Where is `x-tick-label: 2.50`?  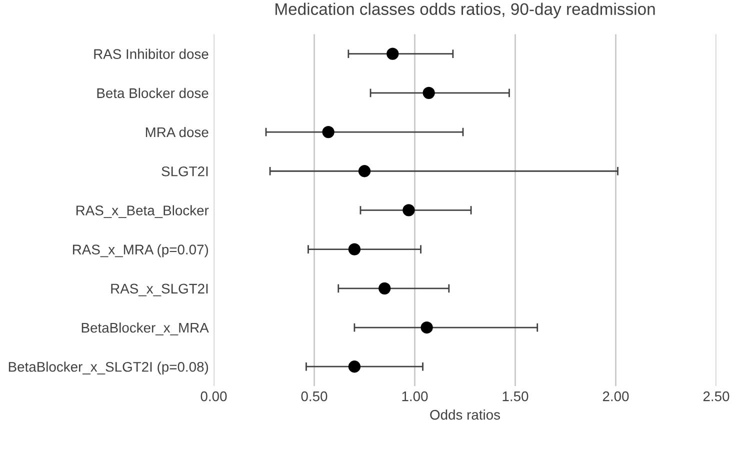
x-tick-label: 2.50 is located at coordinates (716, 396).